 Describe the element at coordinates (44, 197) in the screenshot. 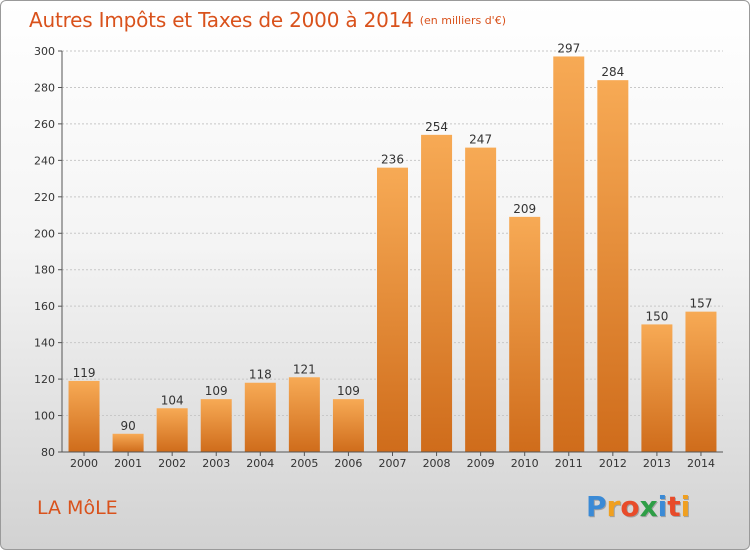

I see `y-tick-label: 220` at that location.